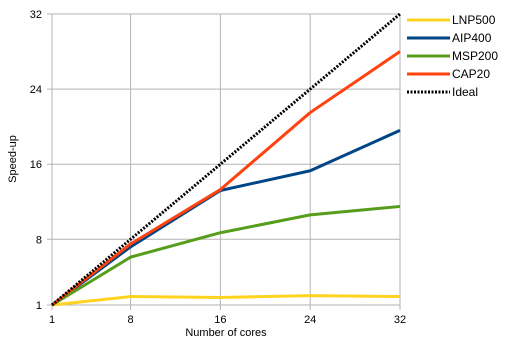 Image resolution: width=532 pixels, height=343 pixels. What do you see at coordinates (39, 240) in the screenshot?
I see `y-tick-label-1: 8` at bounding box center [39, 240].